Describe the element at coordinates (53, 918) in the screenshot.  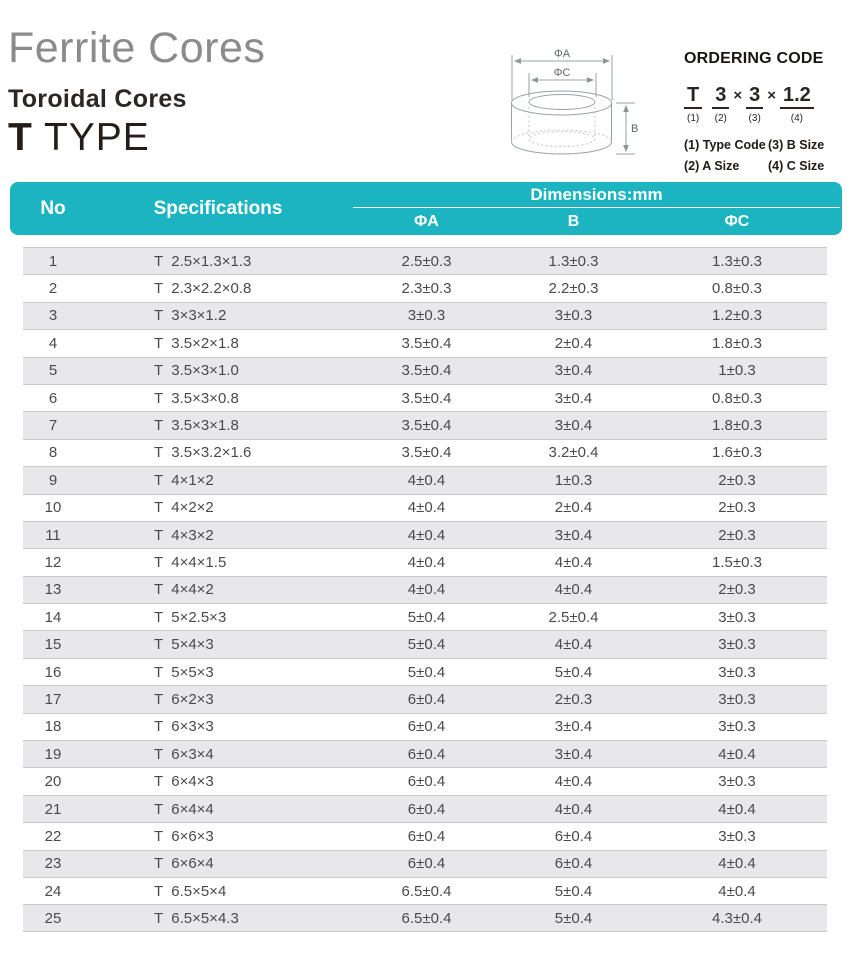
I see `cell-no: 25` at that location.